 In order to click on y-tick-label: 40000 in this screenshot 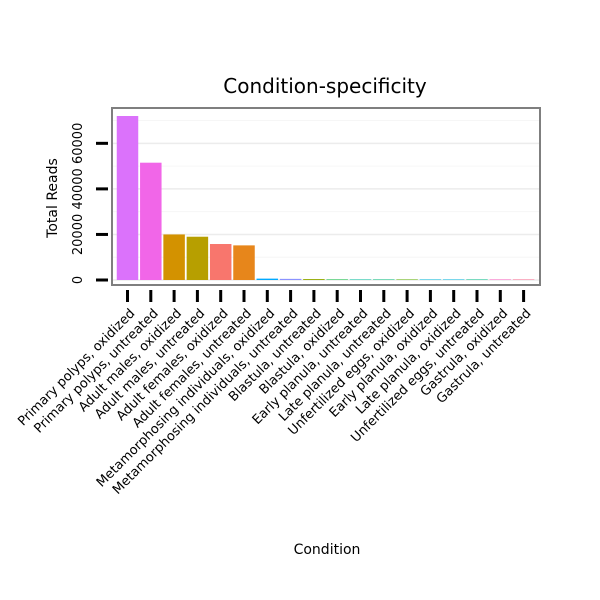, I will do `click(78, 188)`.